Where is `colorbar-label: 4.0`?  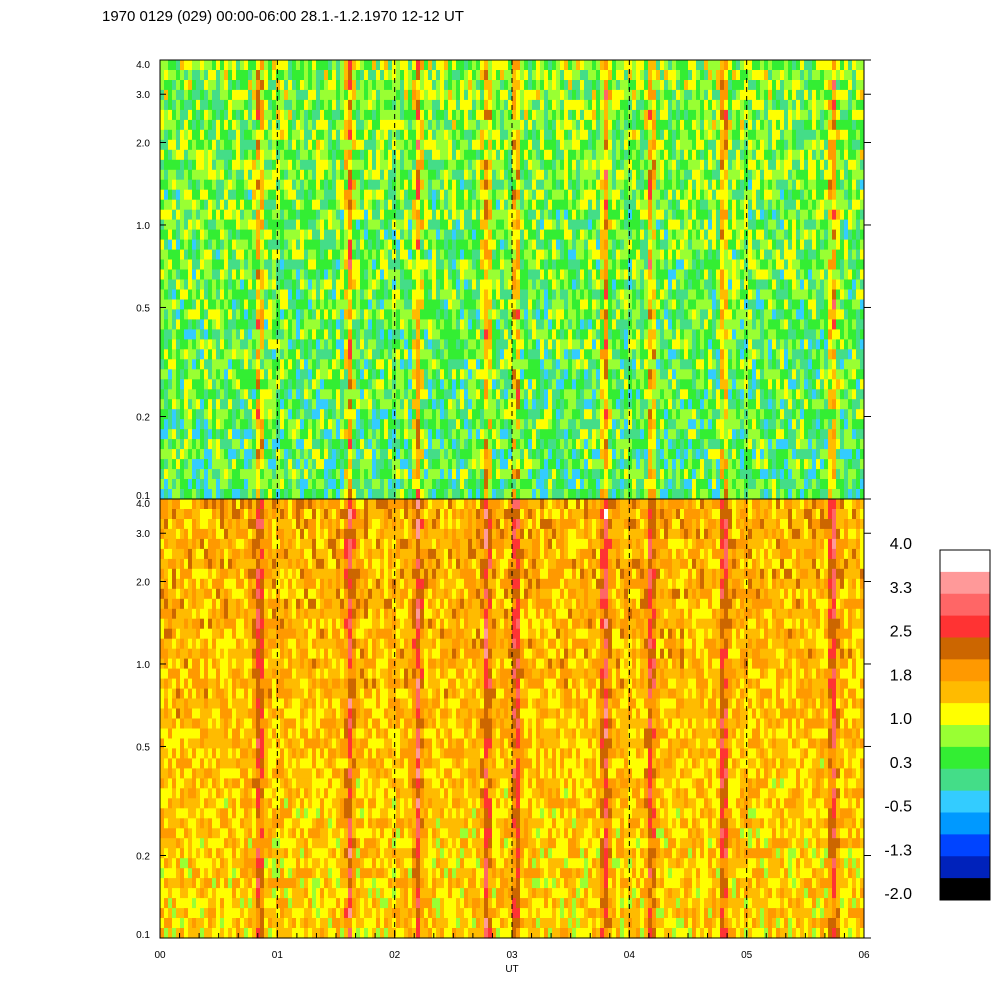 colorbar-label: 4.0 is located at coordinates (901, 544).